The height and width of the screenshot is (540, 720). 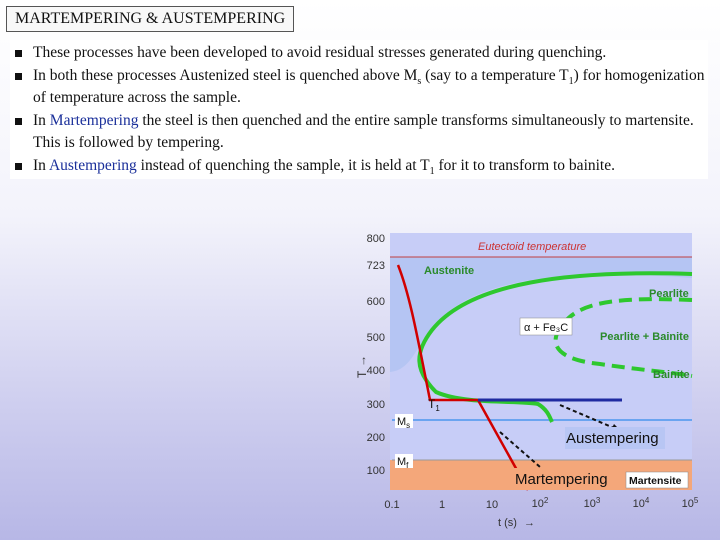 What do you see at coordinates (376, 355) in the screenshot?
I see `y-axis-ticks: 800 723 600 500 400 300 200 100` at bounding box center [376, 355].